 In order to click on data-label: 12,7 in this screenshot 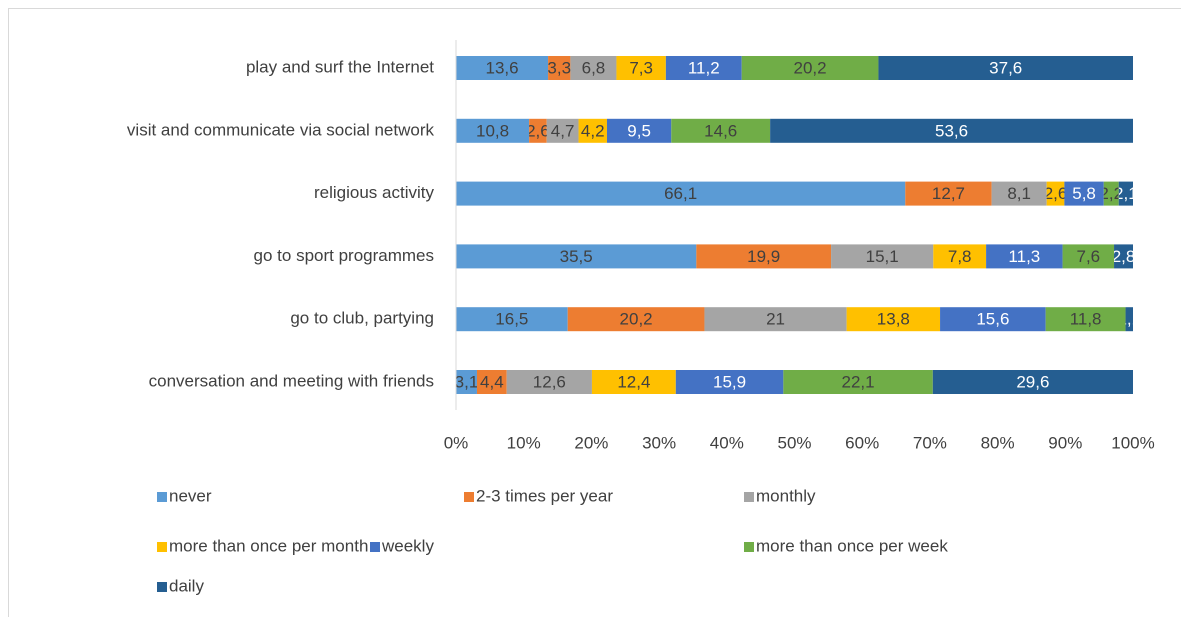, I will do `click(948, 193)`.